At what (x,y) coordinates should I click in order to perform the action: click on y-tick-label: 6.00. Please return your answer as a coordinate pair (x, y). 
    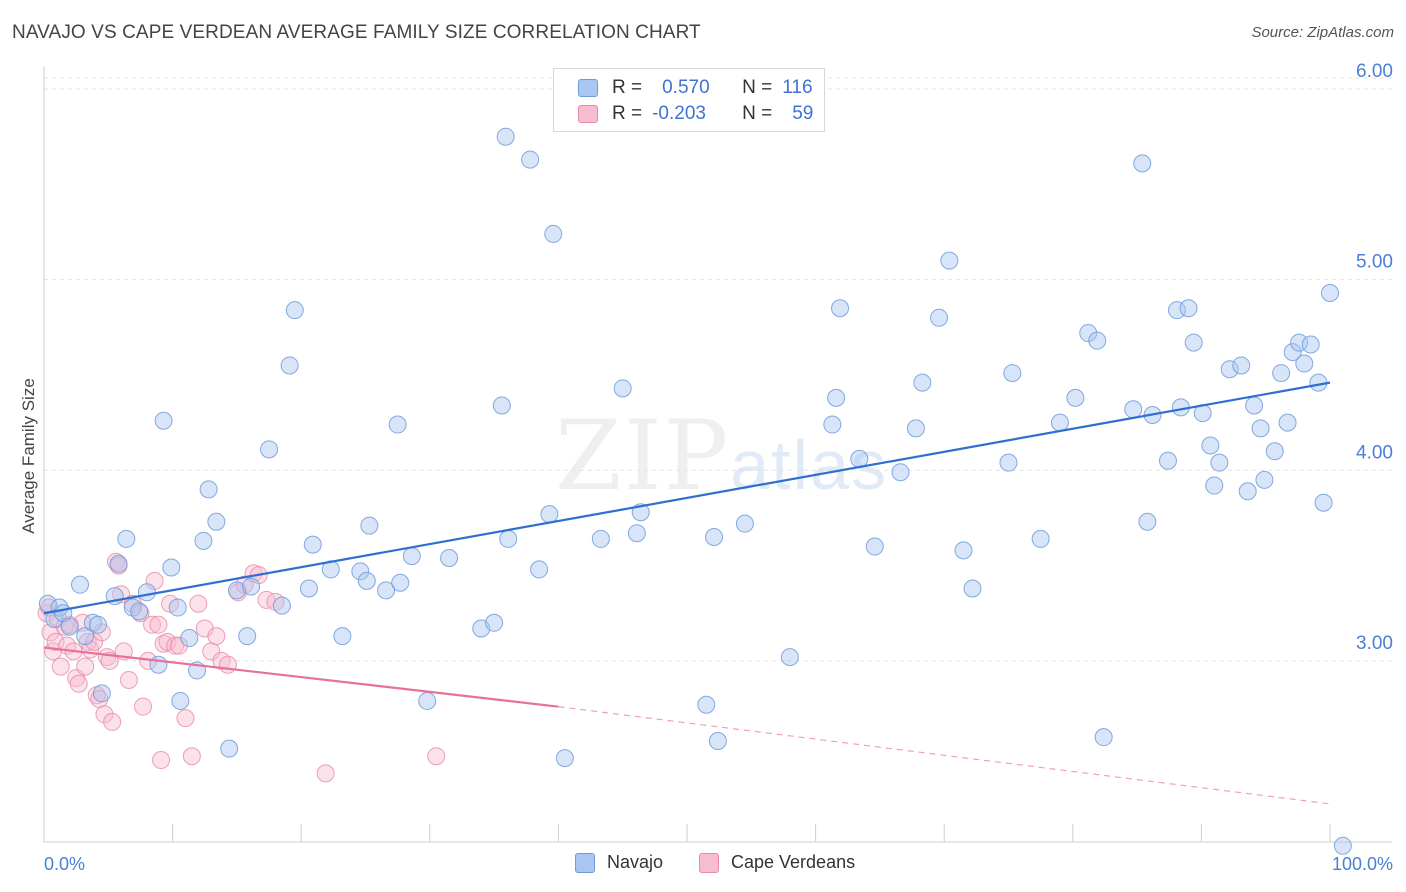
    Looking at the image, I should click on (1374, 71).